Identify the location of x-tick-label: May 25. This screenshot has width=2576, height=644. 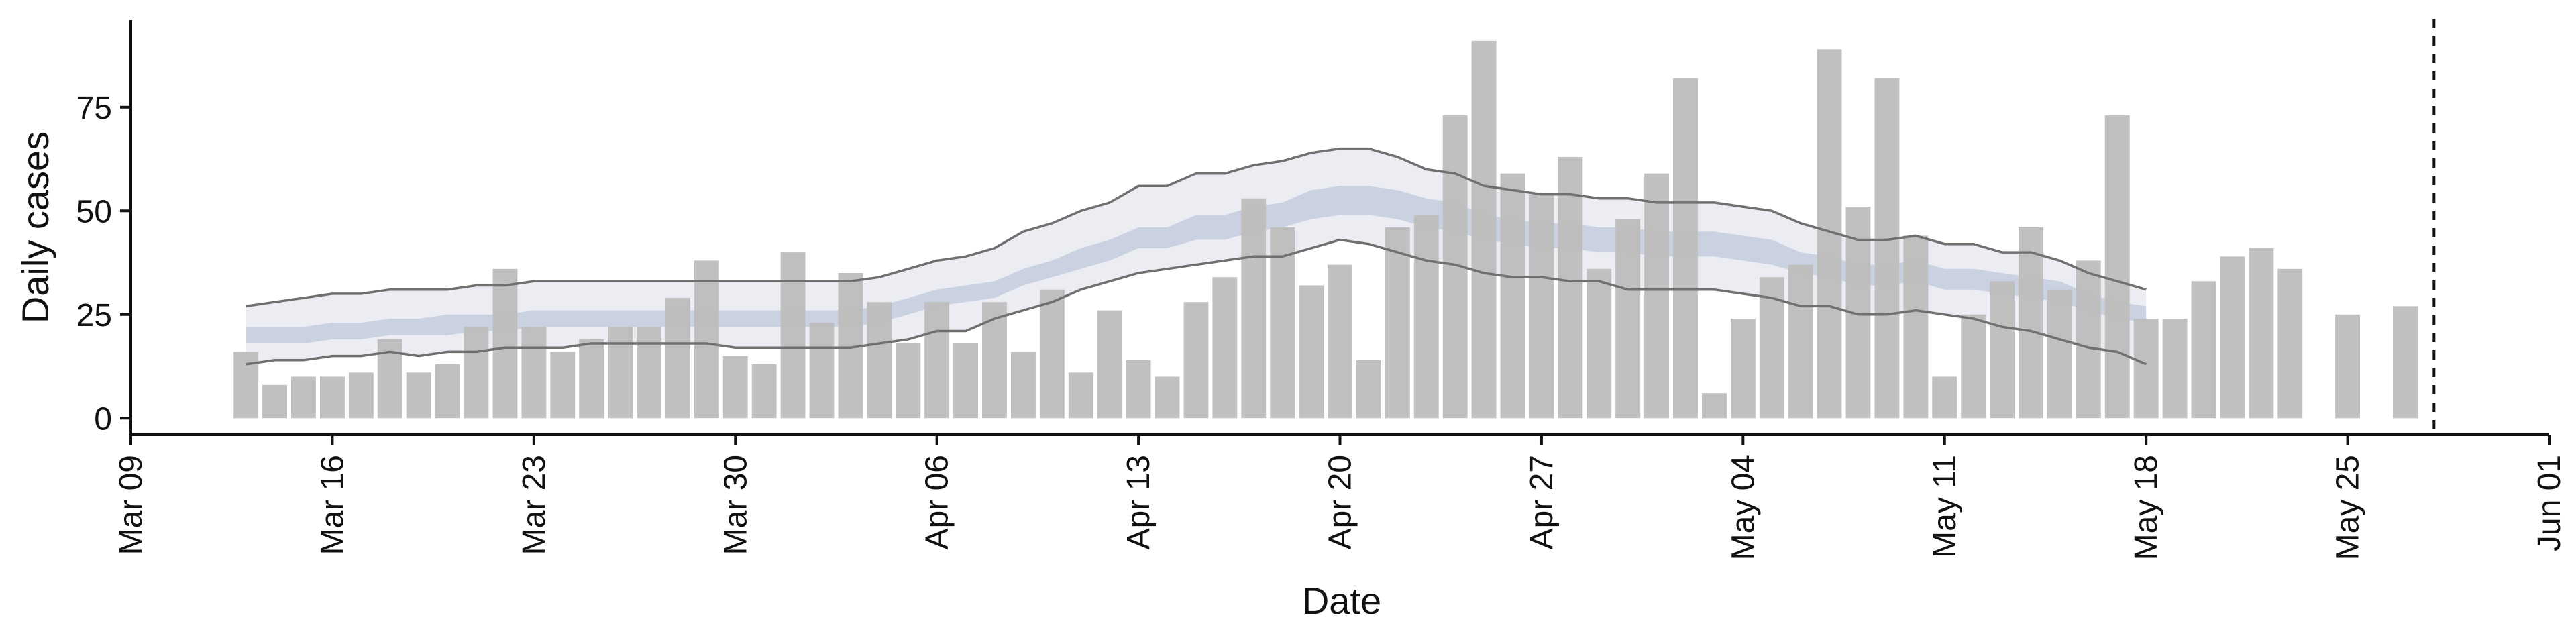
(2348, 507).